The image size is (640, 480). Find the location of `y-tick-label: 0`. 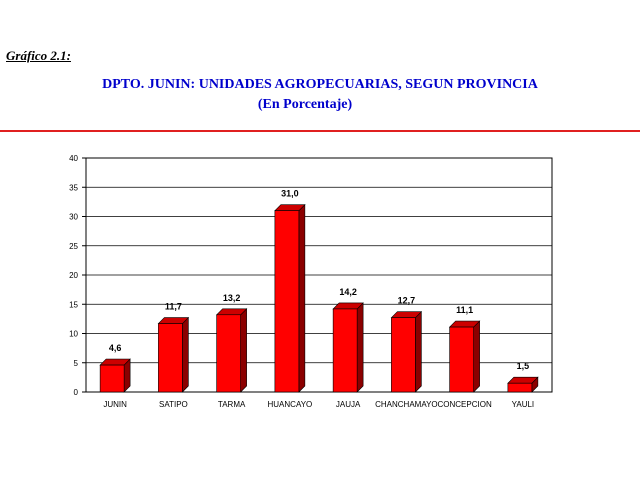

y-tick-label: 0 is located at coordinates (76, 392).